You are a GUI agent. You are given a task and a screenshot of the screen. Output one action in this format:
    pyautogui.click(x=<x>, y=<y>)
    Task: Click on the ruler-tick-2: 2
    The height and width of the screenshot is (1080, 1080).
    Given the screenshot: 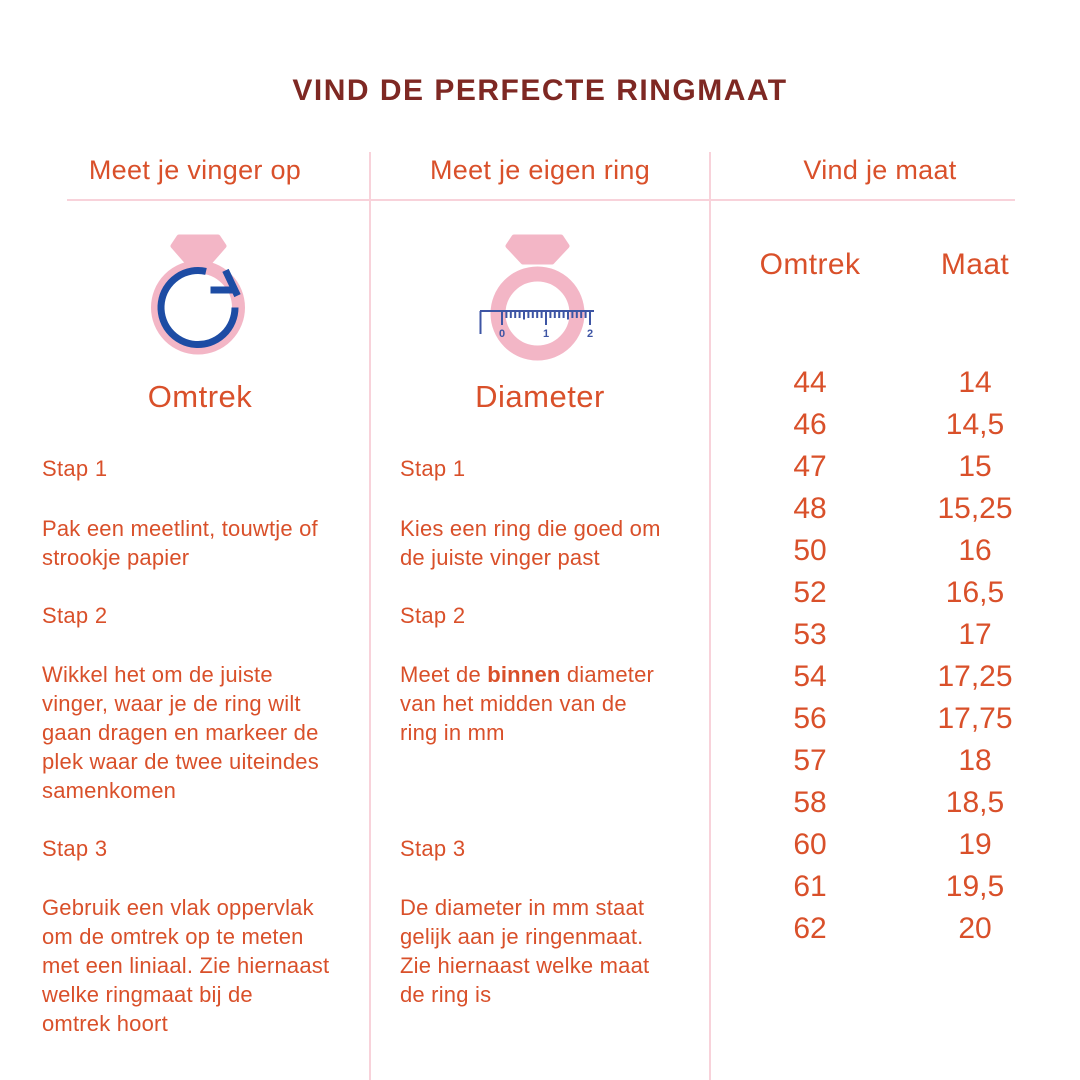 What is the action you would take?
    pyautogui.click(x=590, y=334)
    